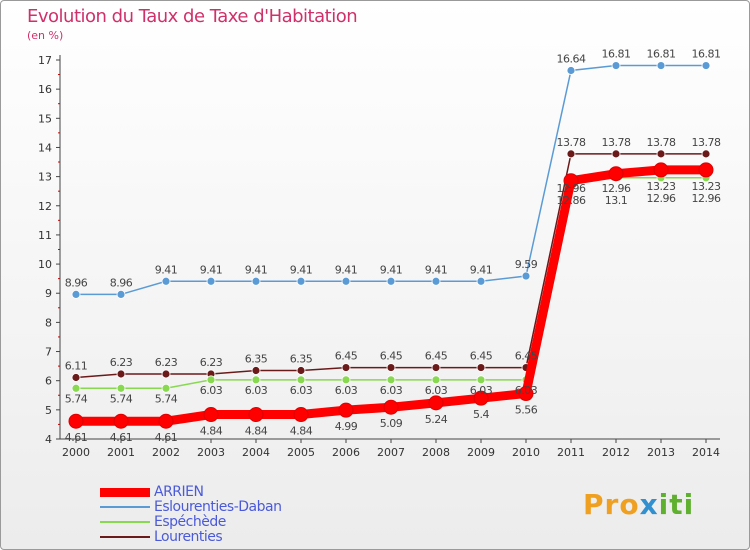 The width and height of the screenshot is (750, 550). Describe the element at coordinates (256, 452) in the screenshot. I see `x-tick-label: 2004` at that location.